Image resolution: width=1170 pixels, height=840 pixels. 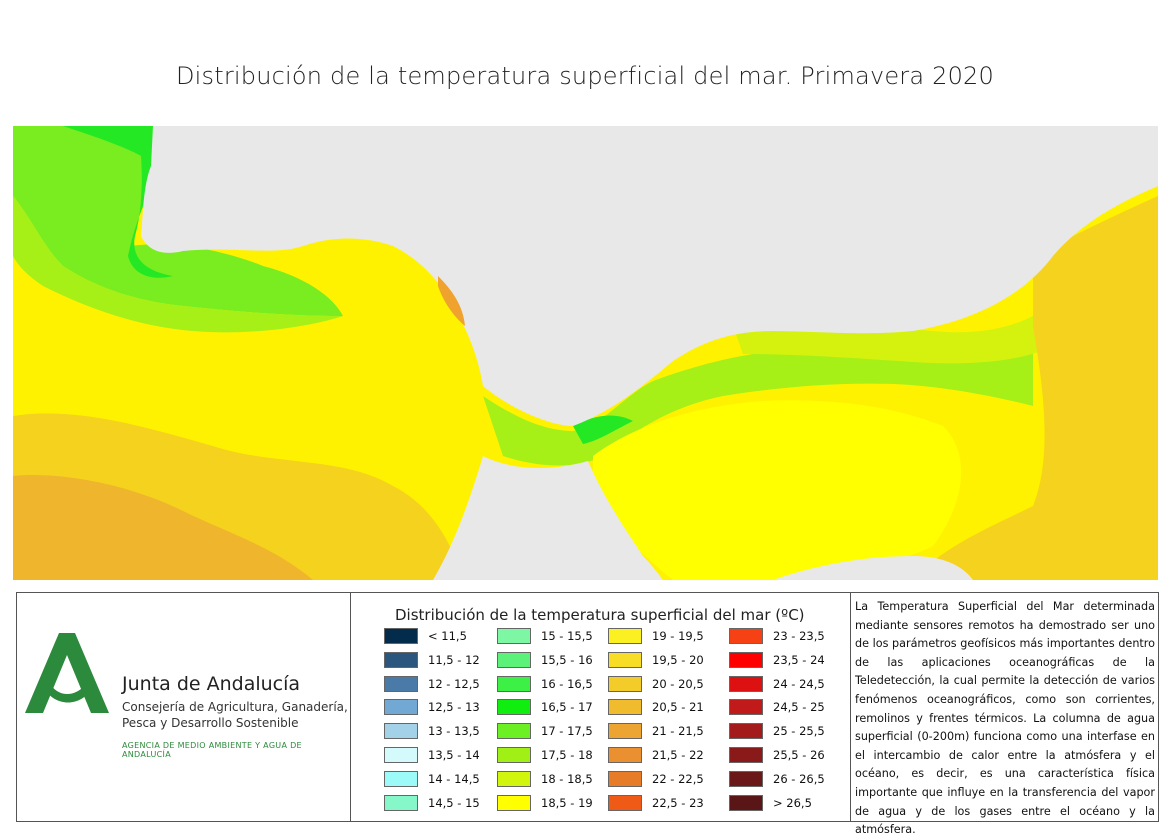 What do you see at coordinates (454, 659) in the screenshot?
I see `legend-label: 11,5 - 12` at bounding box center [454, 659].